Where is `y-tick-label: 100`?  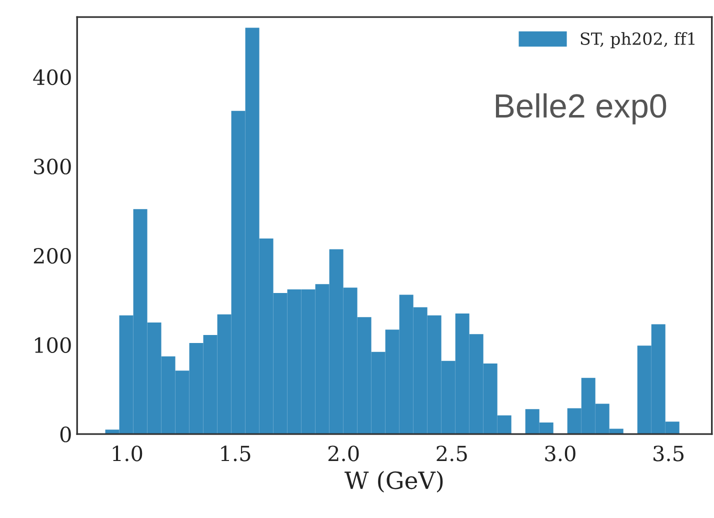
y-tick-label: 100 is located at coordinates (53, 345).